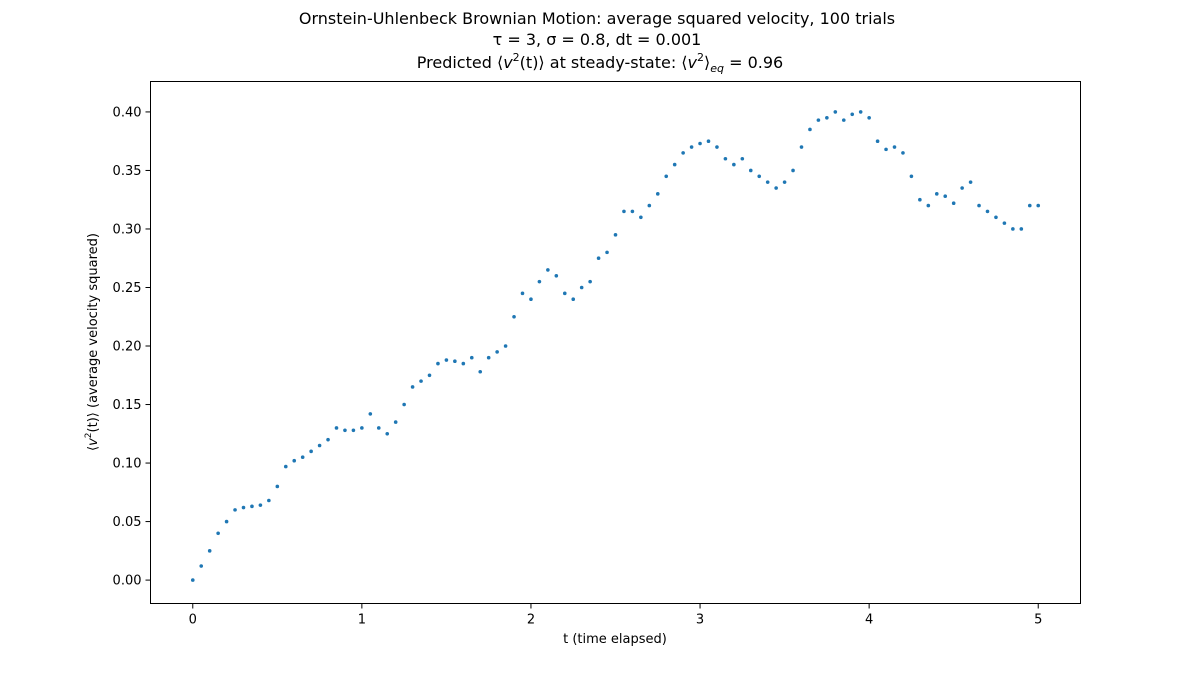 This screenshot has width=1200, height=678. What do you see at coordinates (460, 62) in the screenshot?
I see `title-line-3-prefix: Predicted ⟨` at bounding box center [460, 62].